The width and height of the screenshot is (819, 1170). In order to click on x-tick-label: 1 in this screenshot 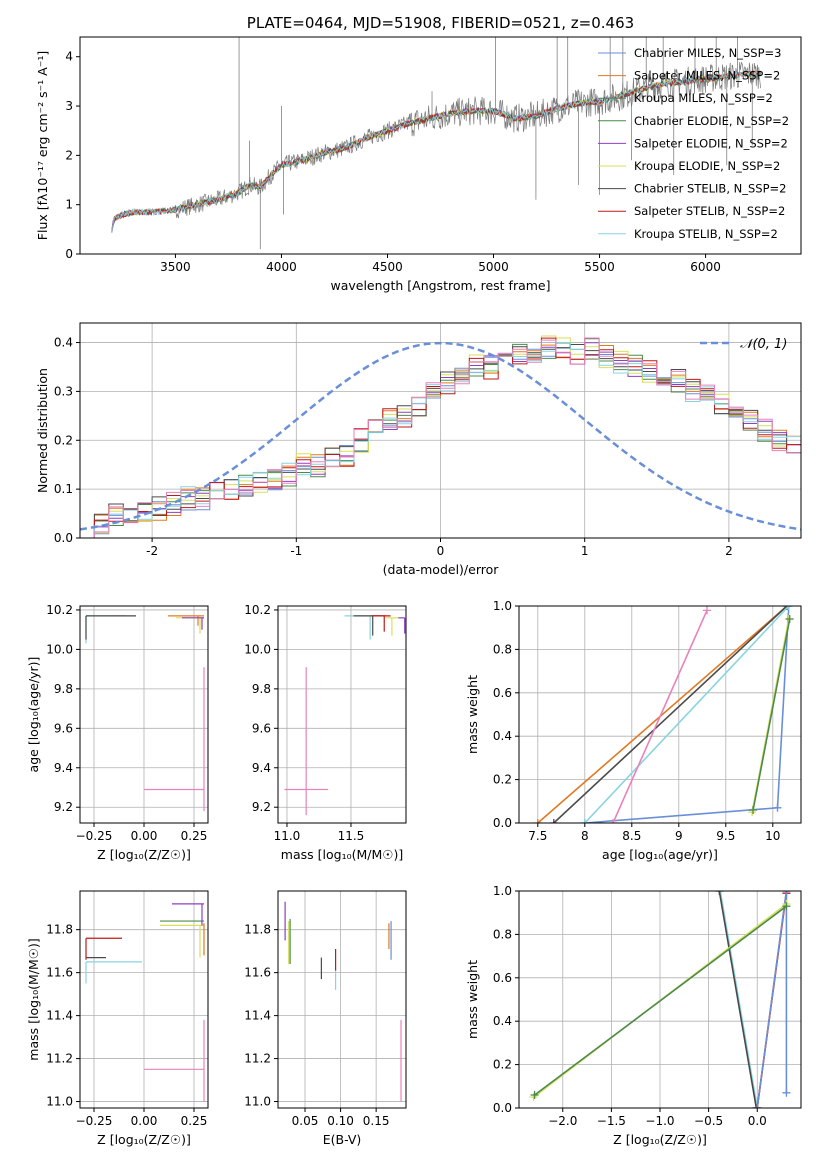, I will do `click(585, 551)`.